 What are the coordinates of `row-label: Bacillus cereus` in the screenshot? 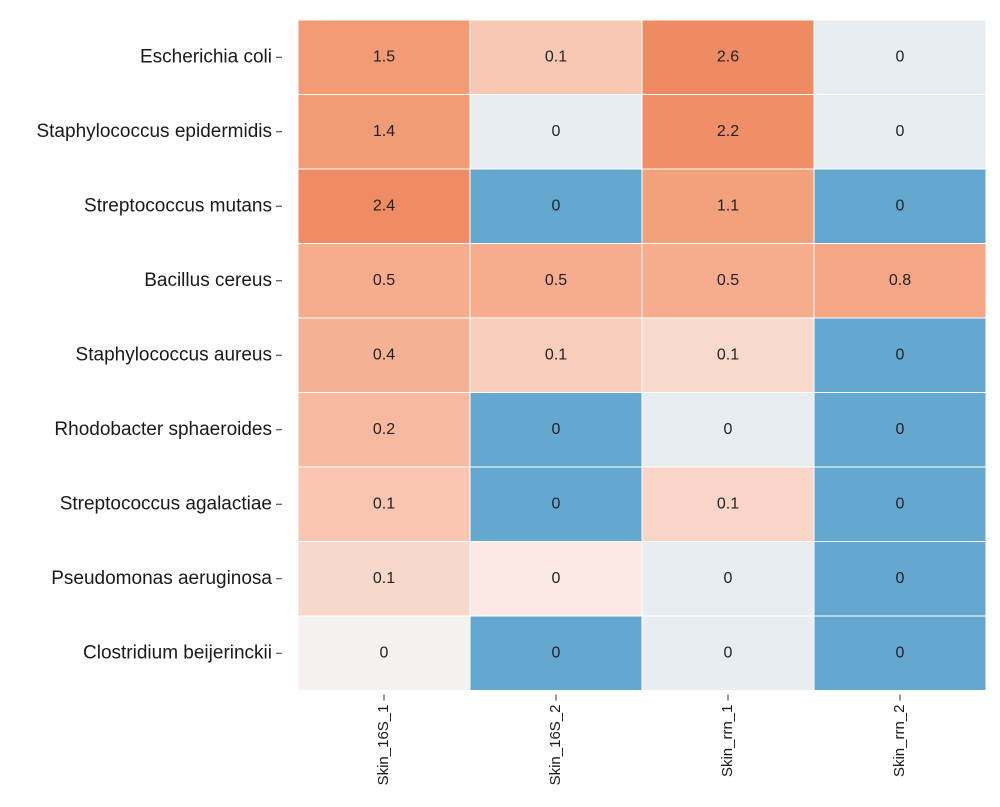 It's located at (208, 280).